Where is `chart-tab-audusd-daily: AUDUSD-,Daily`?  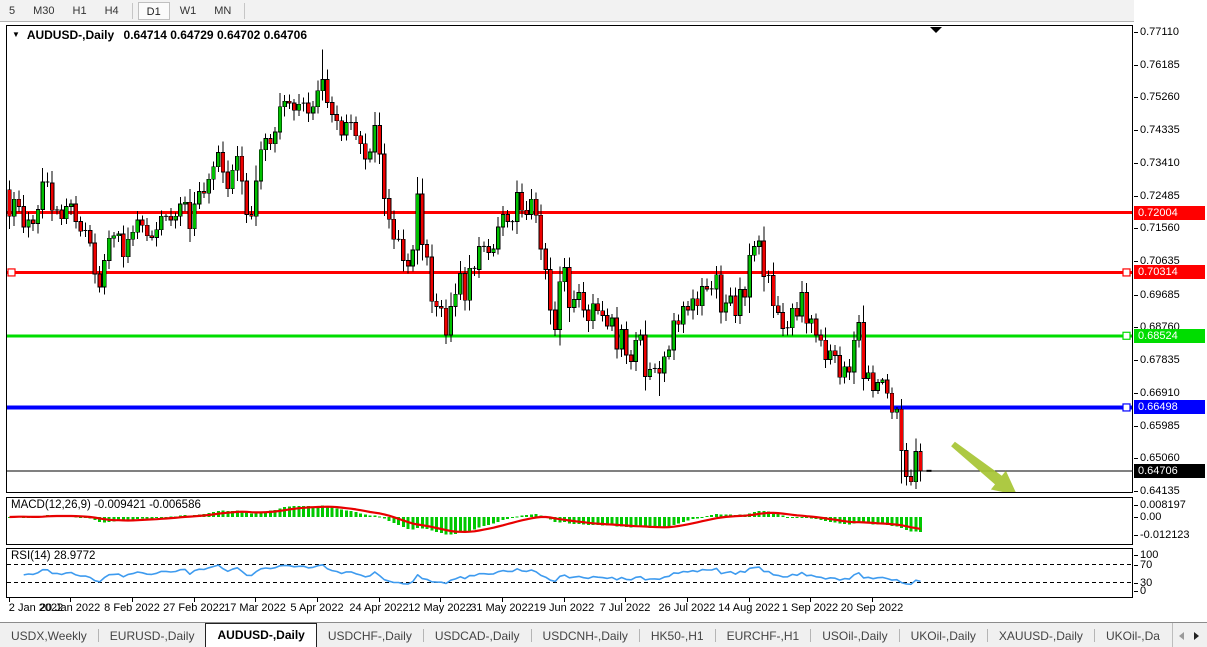
chart-tab-audusd-daily: AUDUSD-,Daily is located at coordinates (261, 635).